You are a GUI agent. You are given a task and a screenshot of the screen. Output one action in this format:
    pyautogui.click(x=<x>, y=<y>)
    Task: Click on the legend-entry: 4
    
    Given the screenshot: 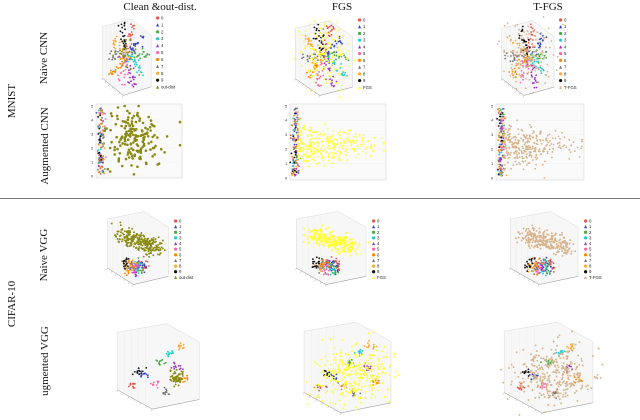 What is the action you would take?
    pyautogui.click(x=178, y=243)
    